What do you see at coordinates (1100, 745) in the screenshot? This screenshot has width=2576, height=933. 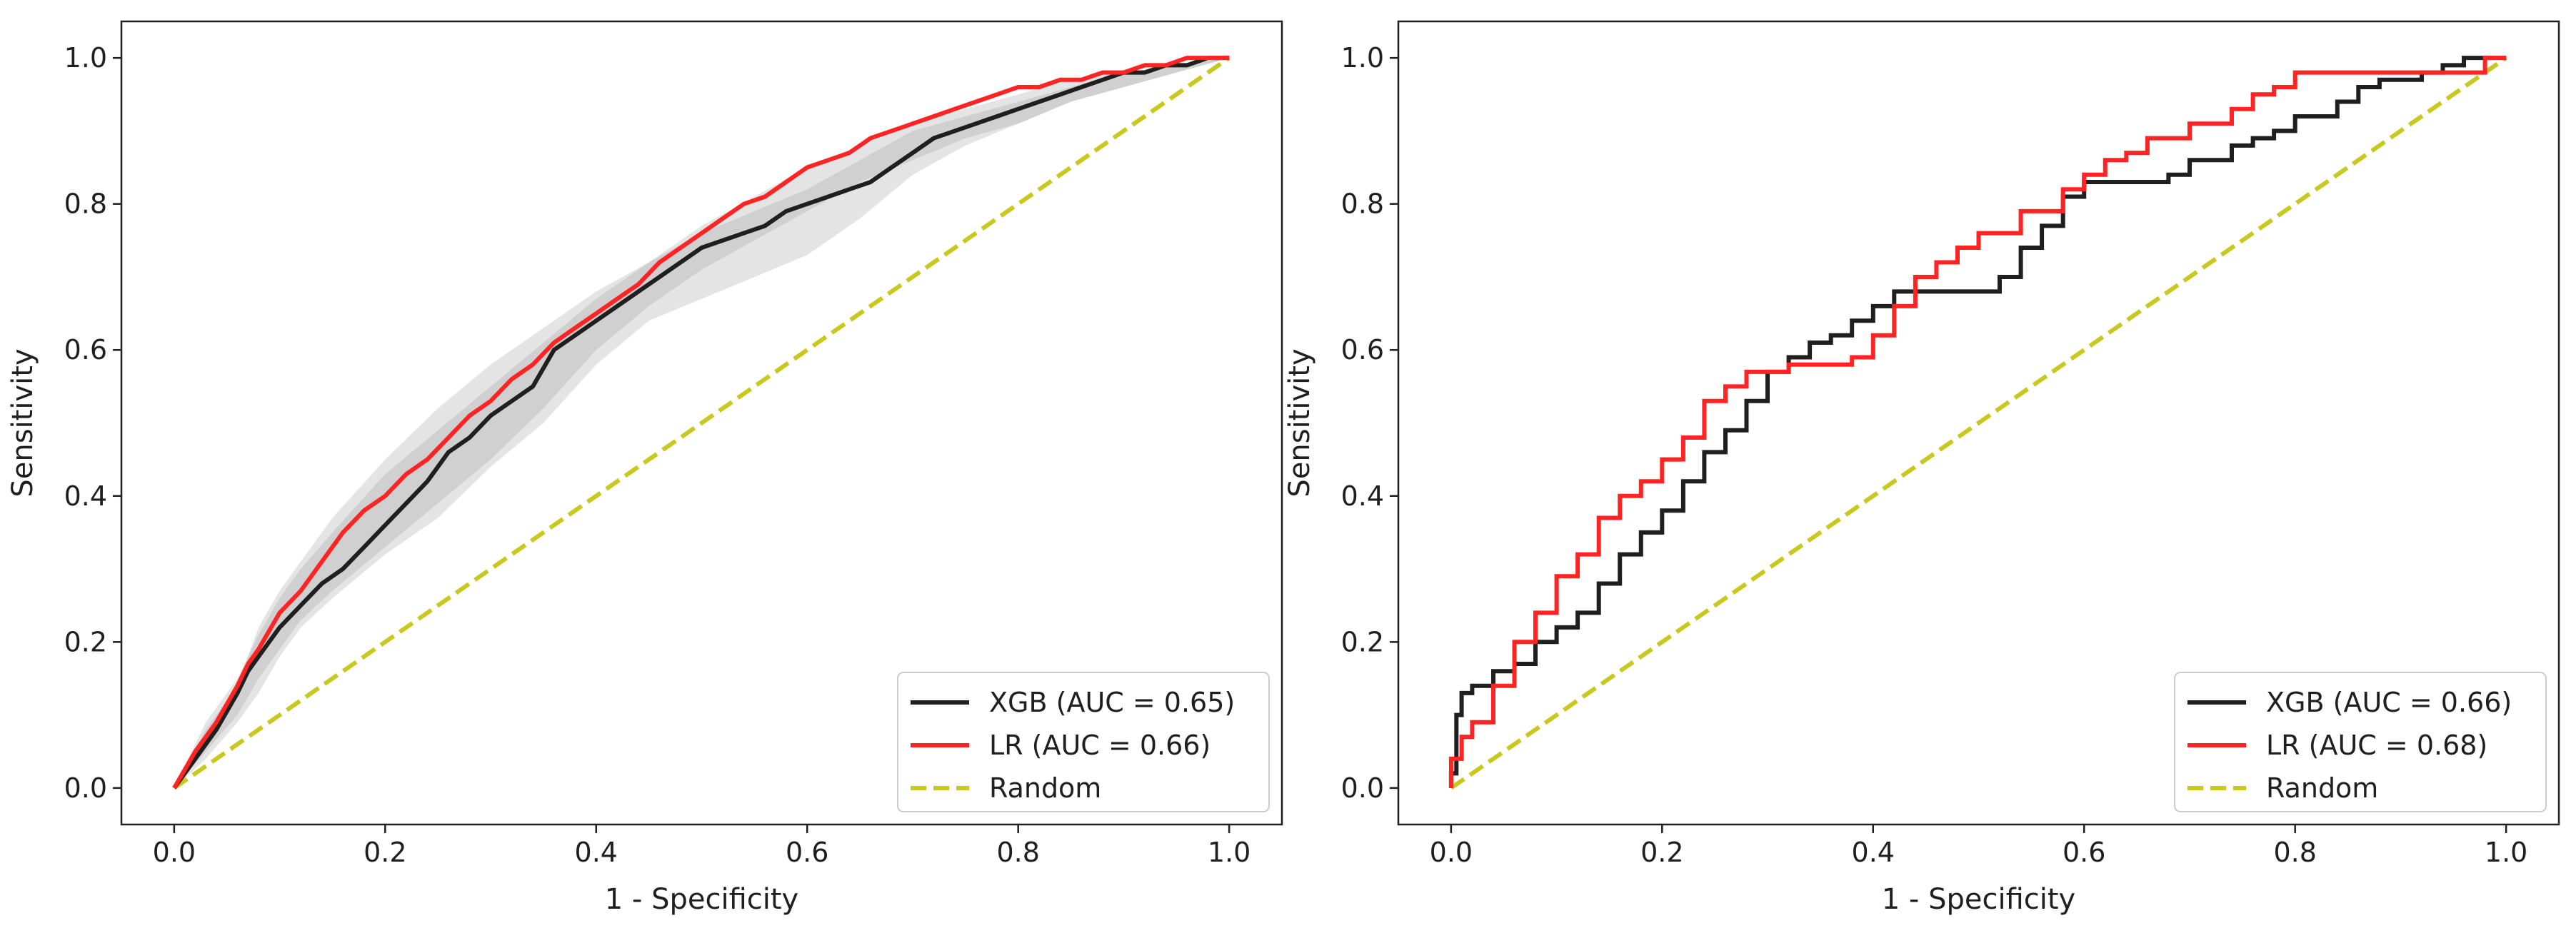 I see `legend-label: LR (AUC = 0.66)` at bounding box center [1100, 745].